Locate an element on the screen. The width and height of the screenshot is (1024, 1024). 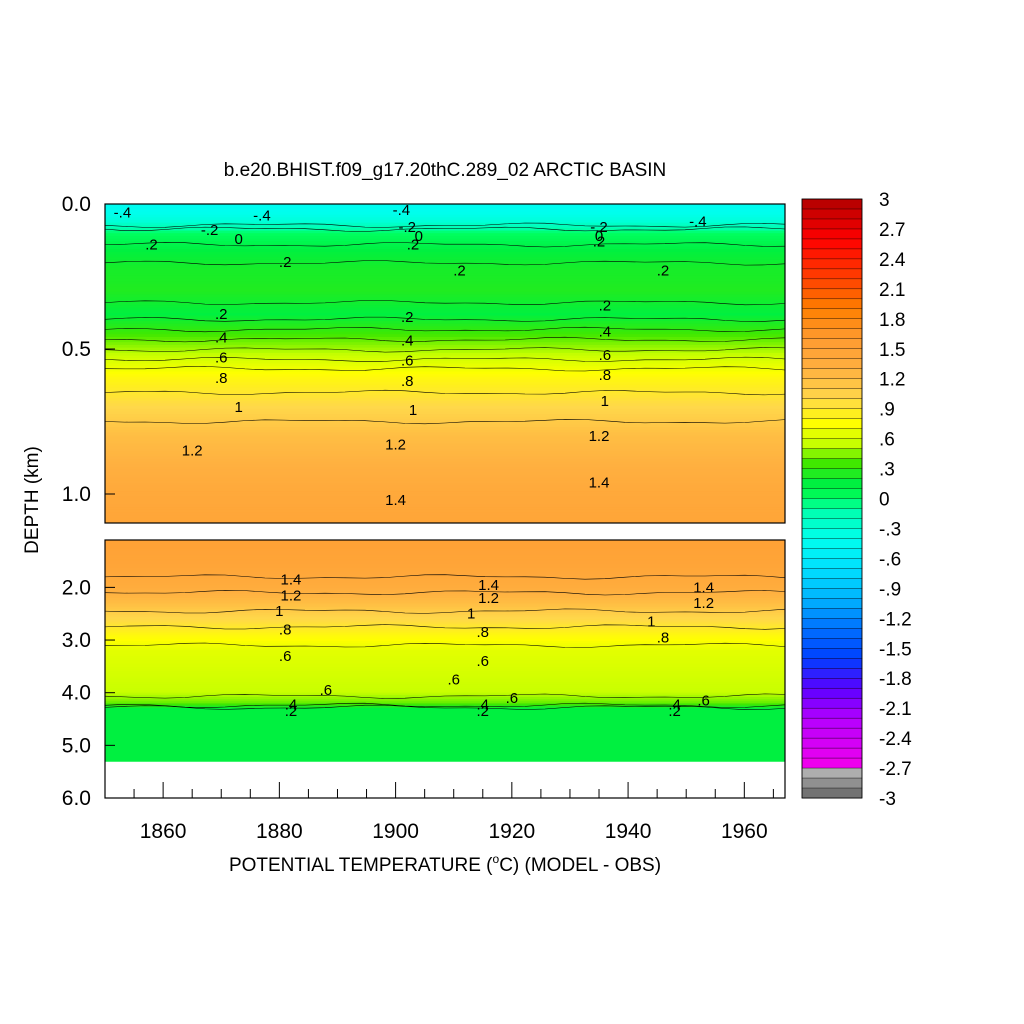
lower-fill is located at coordinates (445, 651).